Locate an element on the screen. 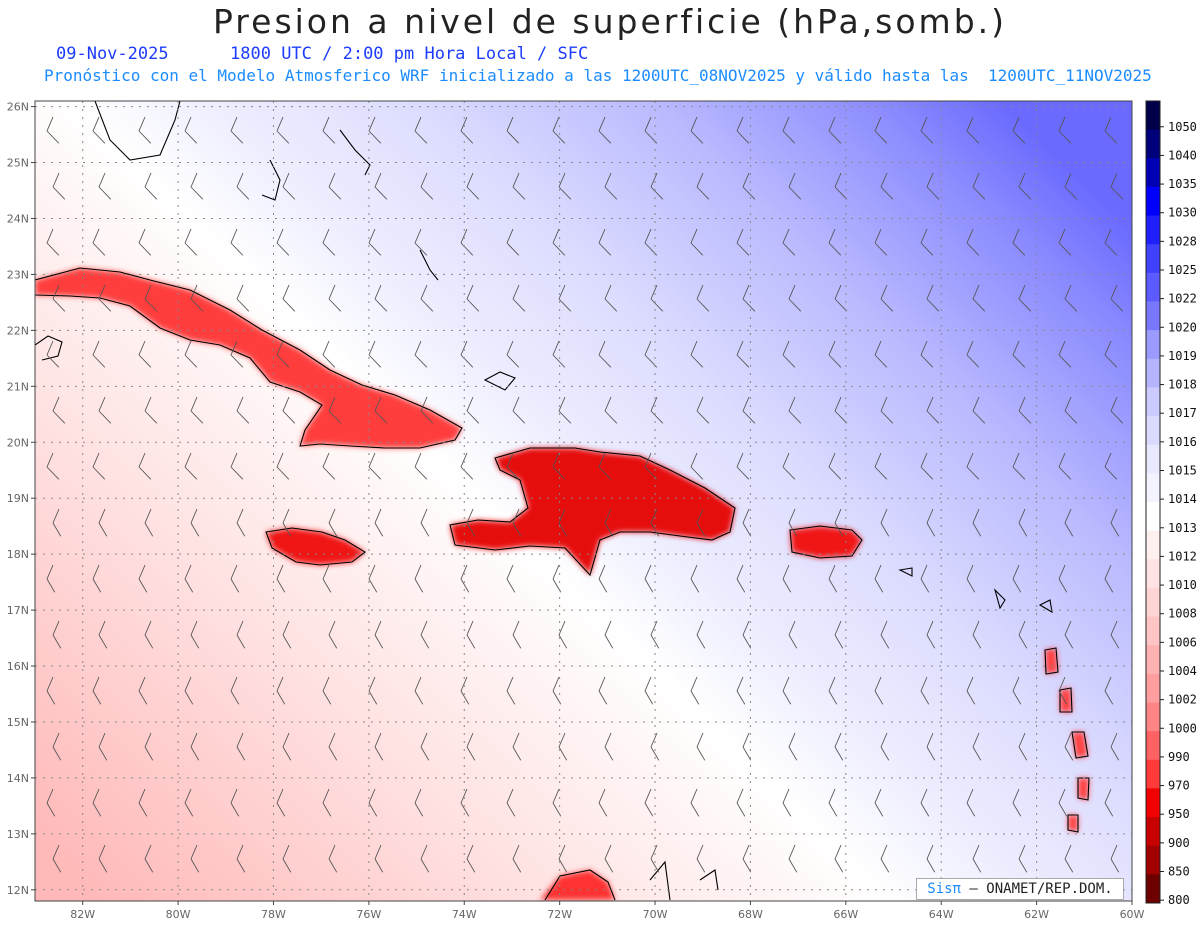  lat-tick-label: 18N is located at coordinates (18, 554).